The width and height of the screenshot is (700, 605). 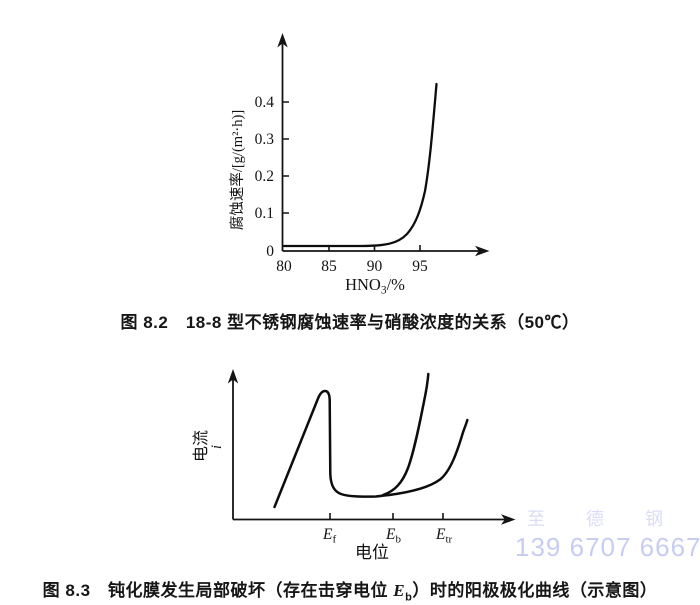 What do you see at coordinates (508, 519) in the screenshot?
I see `fig2-x-axis-arrow-icon` at bounding box center [508, 519].